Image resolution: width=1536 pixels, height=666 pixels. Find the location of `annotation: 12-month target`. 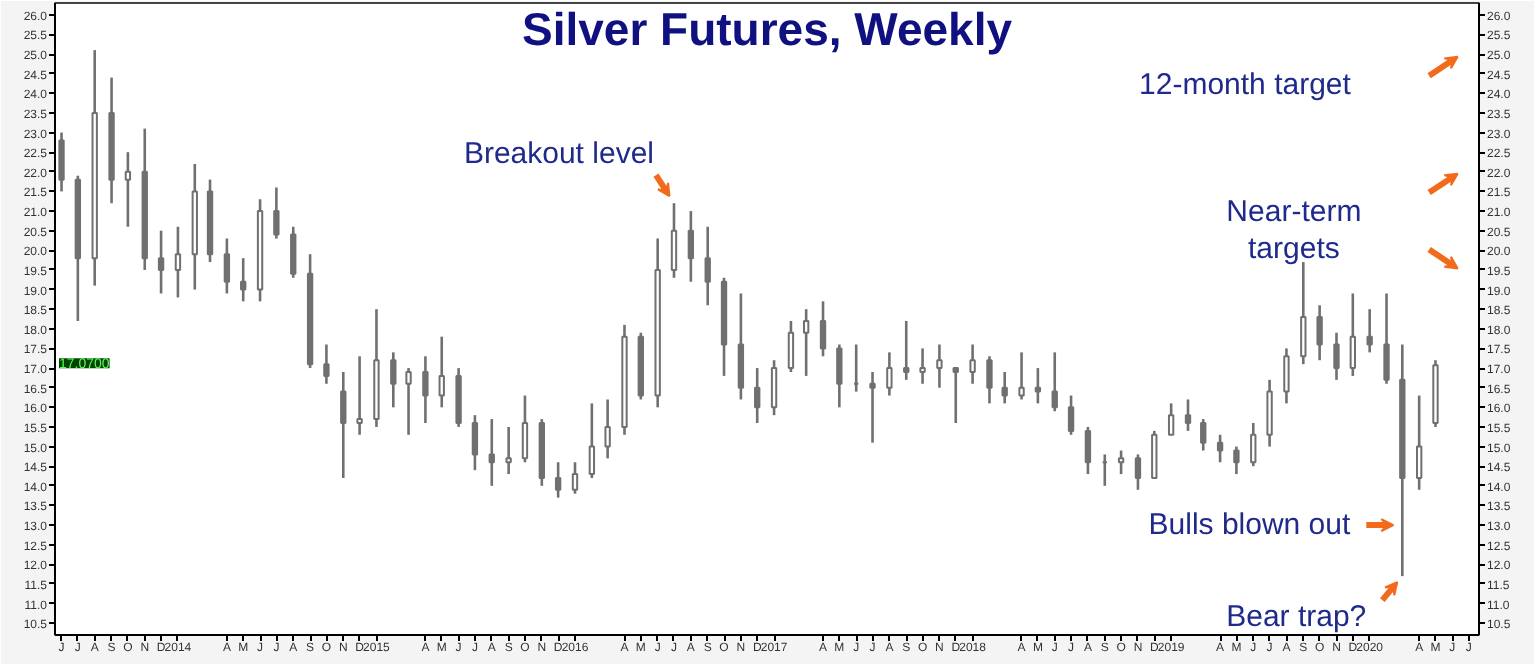

annotation: 12-month target is located at coordinates (1246, 85).